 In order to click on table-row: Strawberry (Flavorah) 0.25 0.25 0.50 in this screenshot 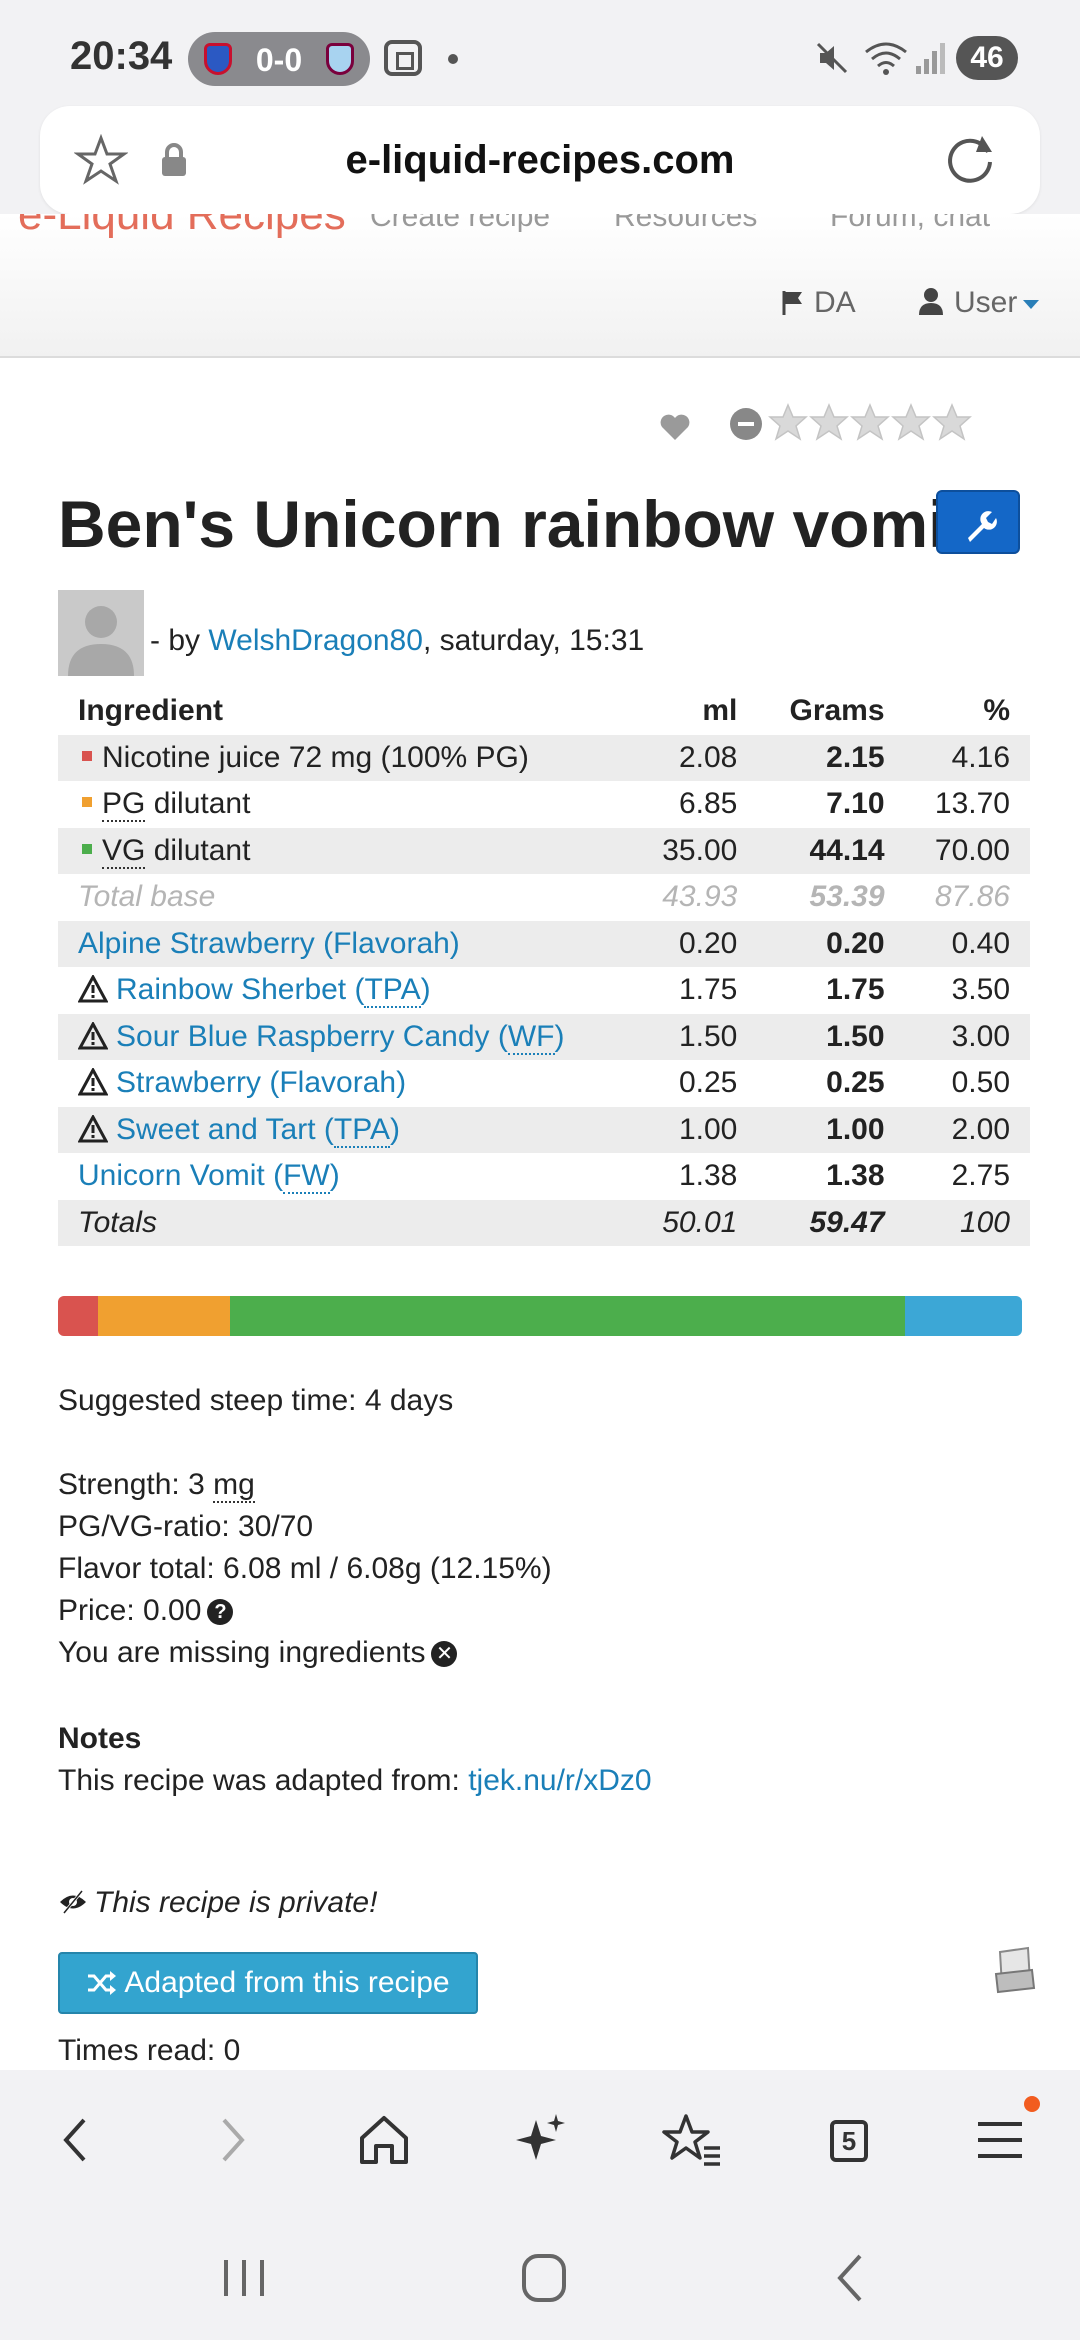, I will do `click(544, 1083)`.